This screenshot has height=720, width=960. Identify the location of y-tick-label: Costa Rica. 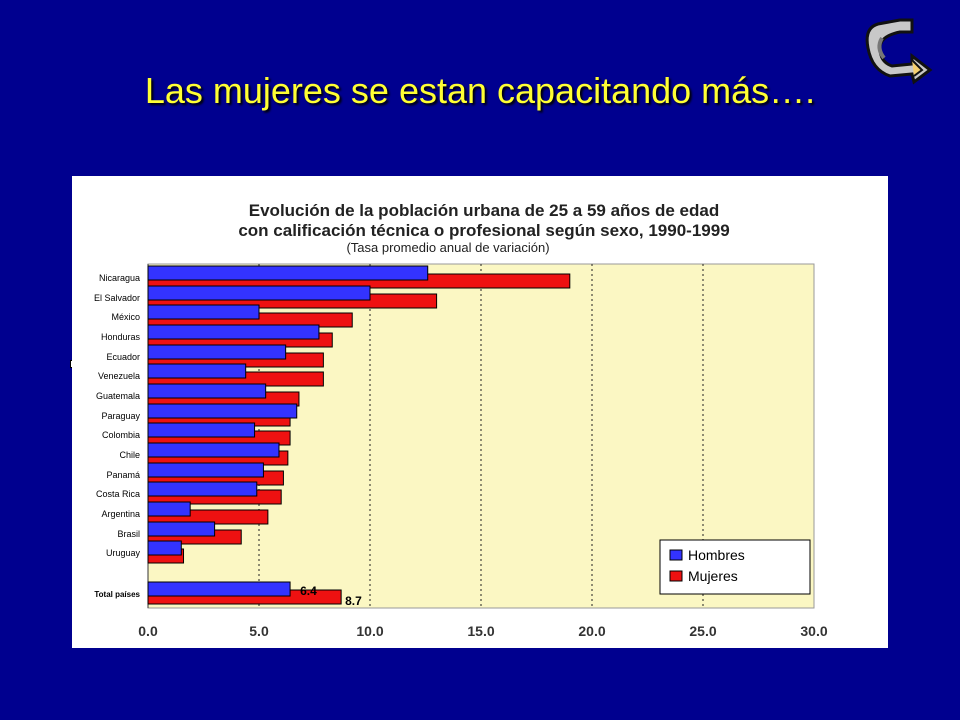
(118, 494).